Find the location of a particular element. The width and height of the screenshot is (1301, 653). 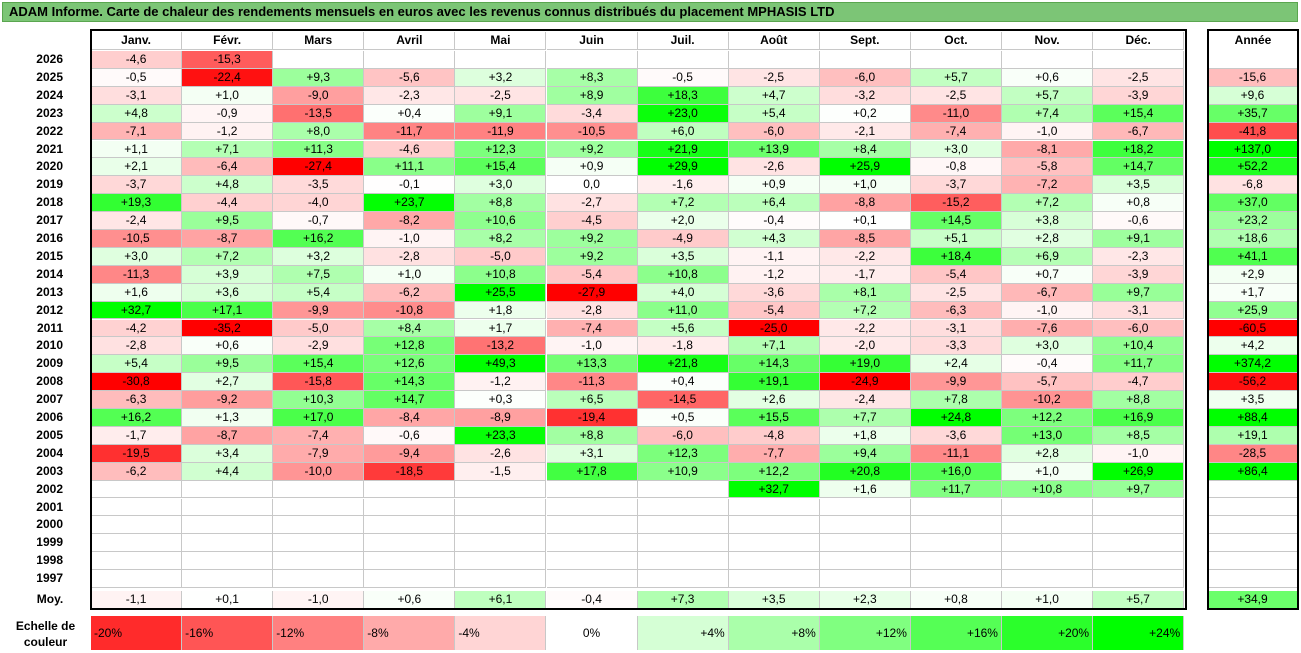

year-total-cell: -15,6 is located at coordinates (1253, 77).